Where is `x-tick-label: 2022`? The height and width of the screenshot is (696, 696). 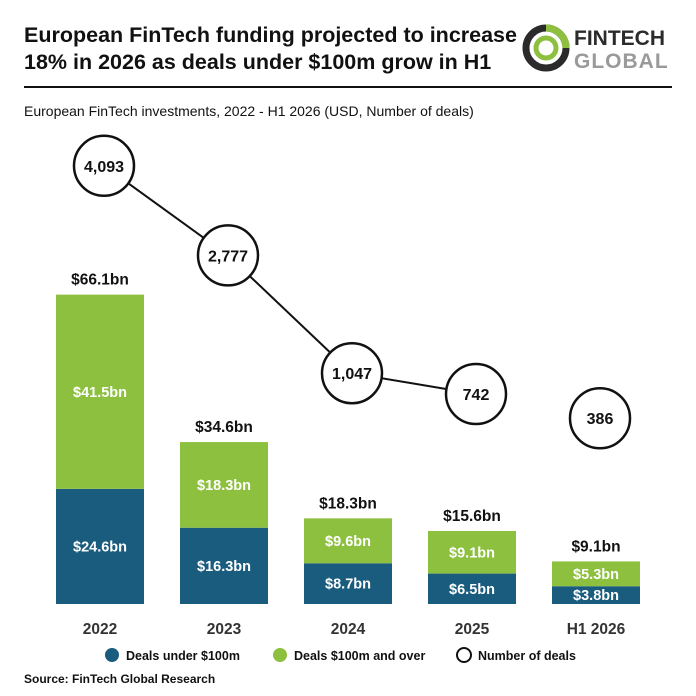
x-tick-label: 2022 is located at coordinates (100, 629).